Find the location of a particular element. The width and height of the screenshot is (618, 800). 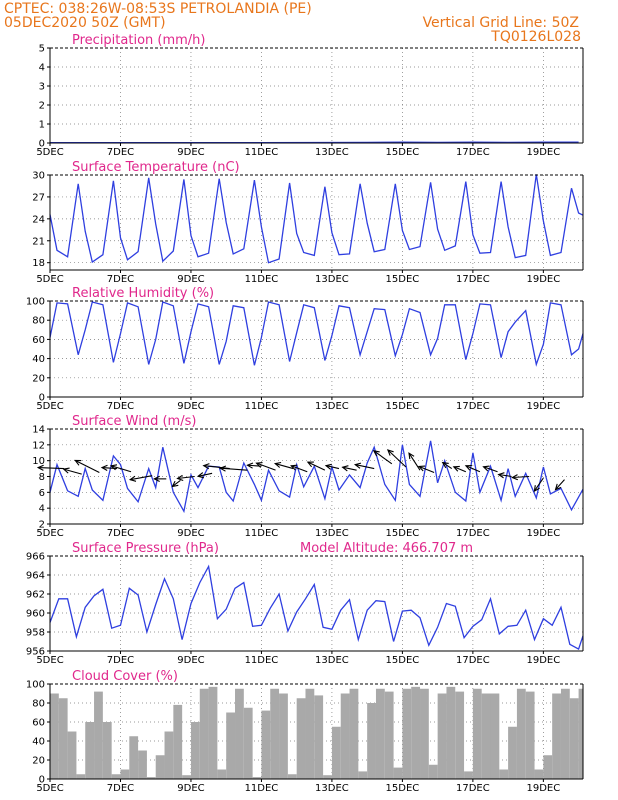

panel-title-rh: Relative Humidity (%) is located at coordinates (143, 293).